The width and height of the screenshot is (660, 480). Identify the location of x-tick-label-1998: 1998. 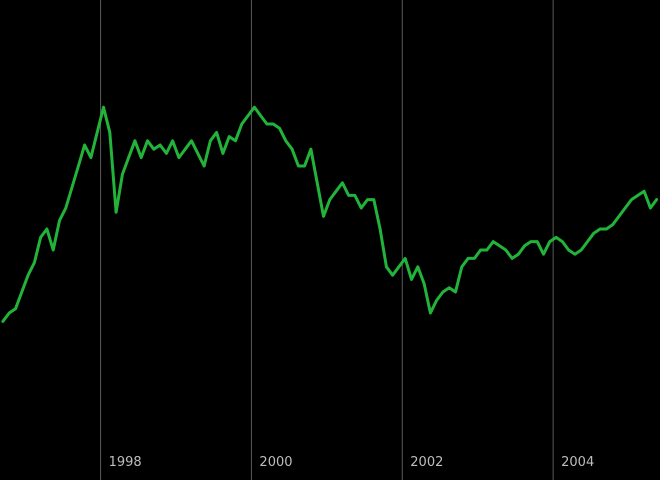
(125, 462).